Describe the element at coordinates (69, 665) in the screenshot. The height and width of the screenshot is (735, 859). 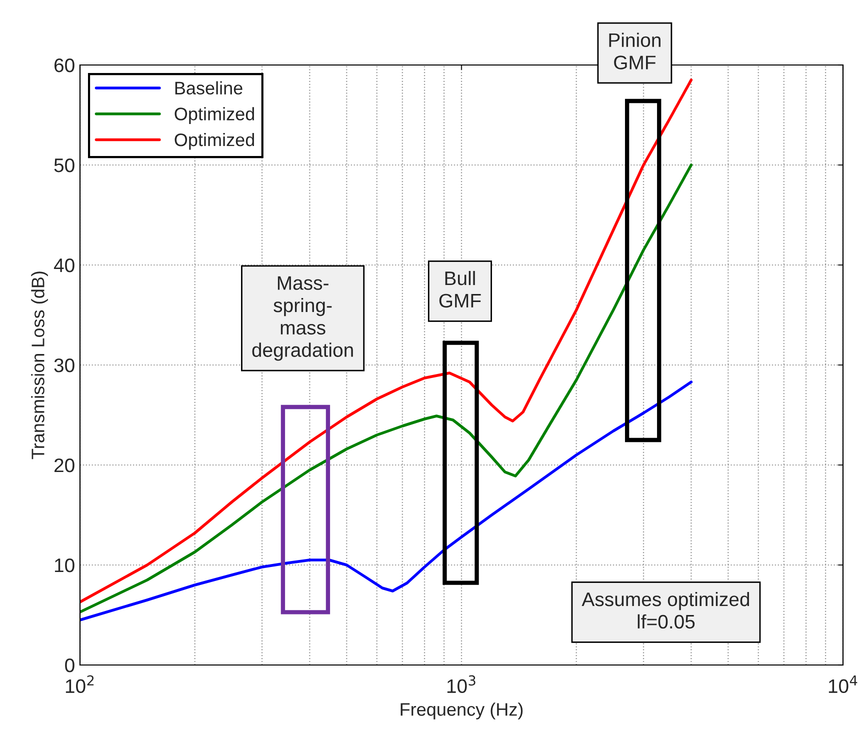
I see `y-tick-label: 0` at that location.